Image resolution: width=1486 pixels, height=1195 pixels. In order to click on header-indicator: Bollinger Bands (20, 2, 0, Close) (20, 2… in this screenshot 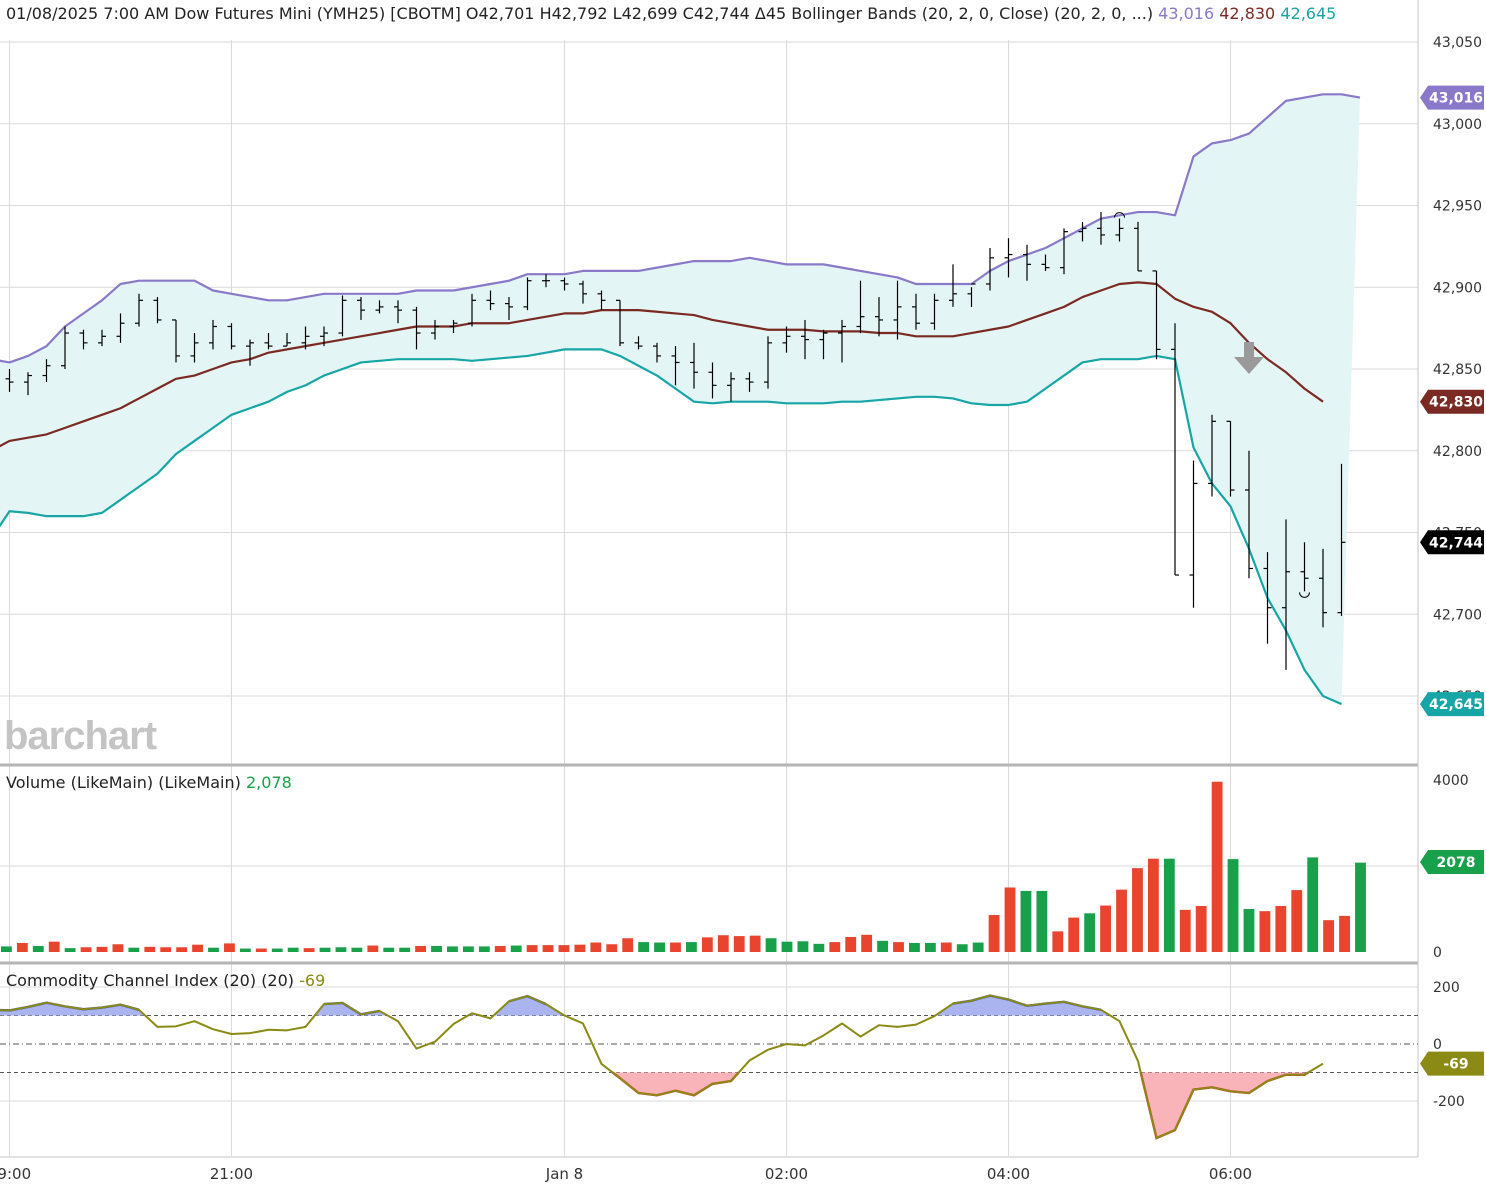, I will do `click(972, 13)`.